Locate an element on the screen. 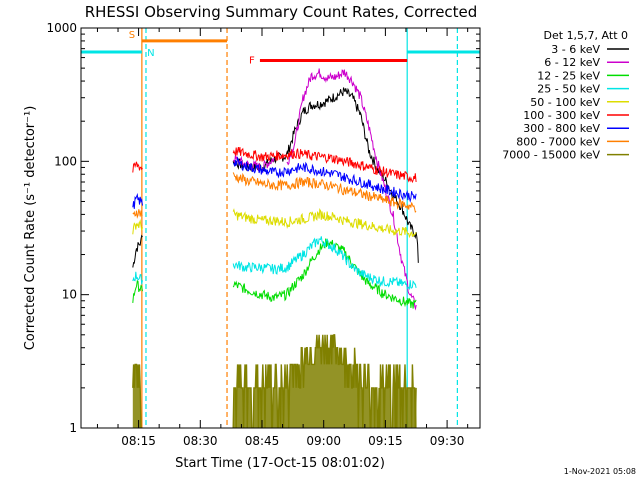 This screenshot has height=480, width=640. legend-title: Det 1,5,7, Att 0 is located at coordinates (586, 35).